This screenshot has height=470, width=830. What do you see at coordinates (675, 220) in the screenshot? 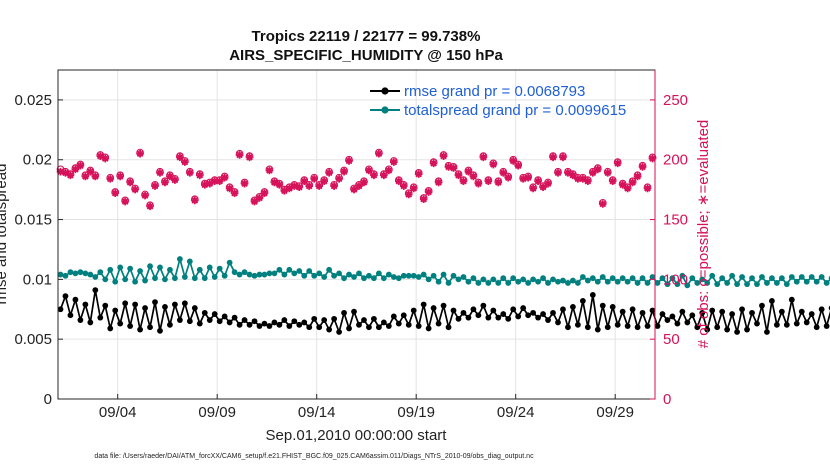
I see `y-right-tick-label: 150` at bounding box center [675, 220].